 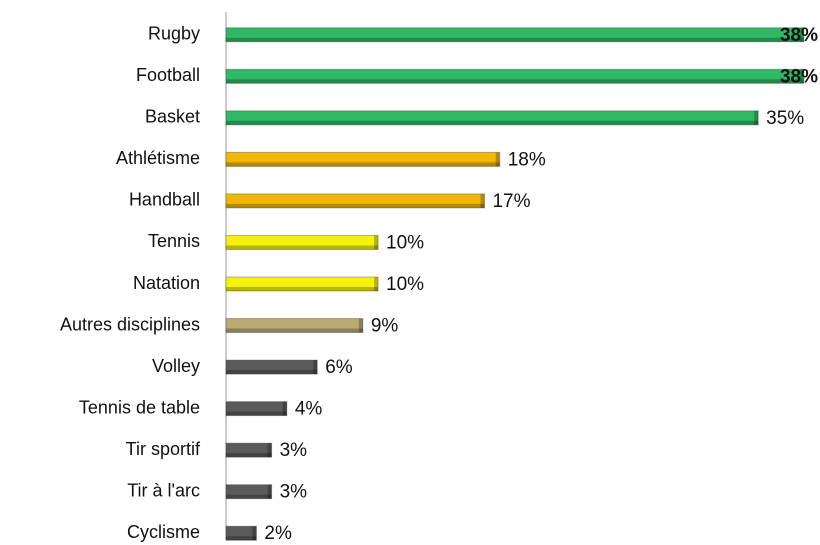 What do you see at coordinates (172, 117) in the screenshot?
I see `y-tick-label: Basket` at bounding box center [172, 117].